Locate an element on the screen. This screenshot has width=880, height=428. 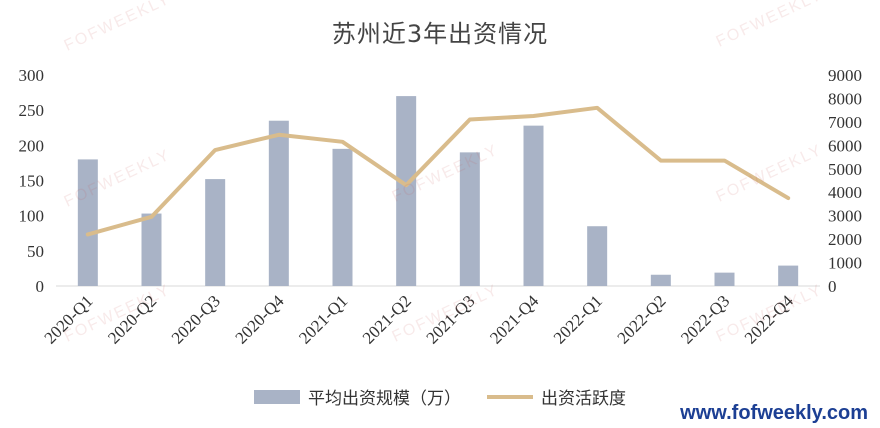
chart-title: 苏州近3年出资情况 is located at coordinates (440, 34).